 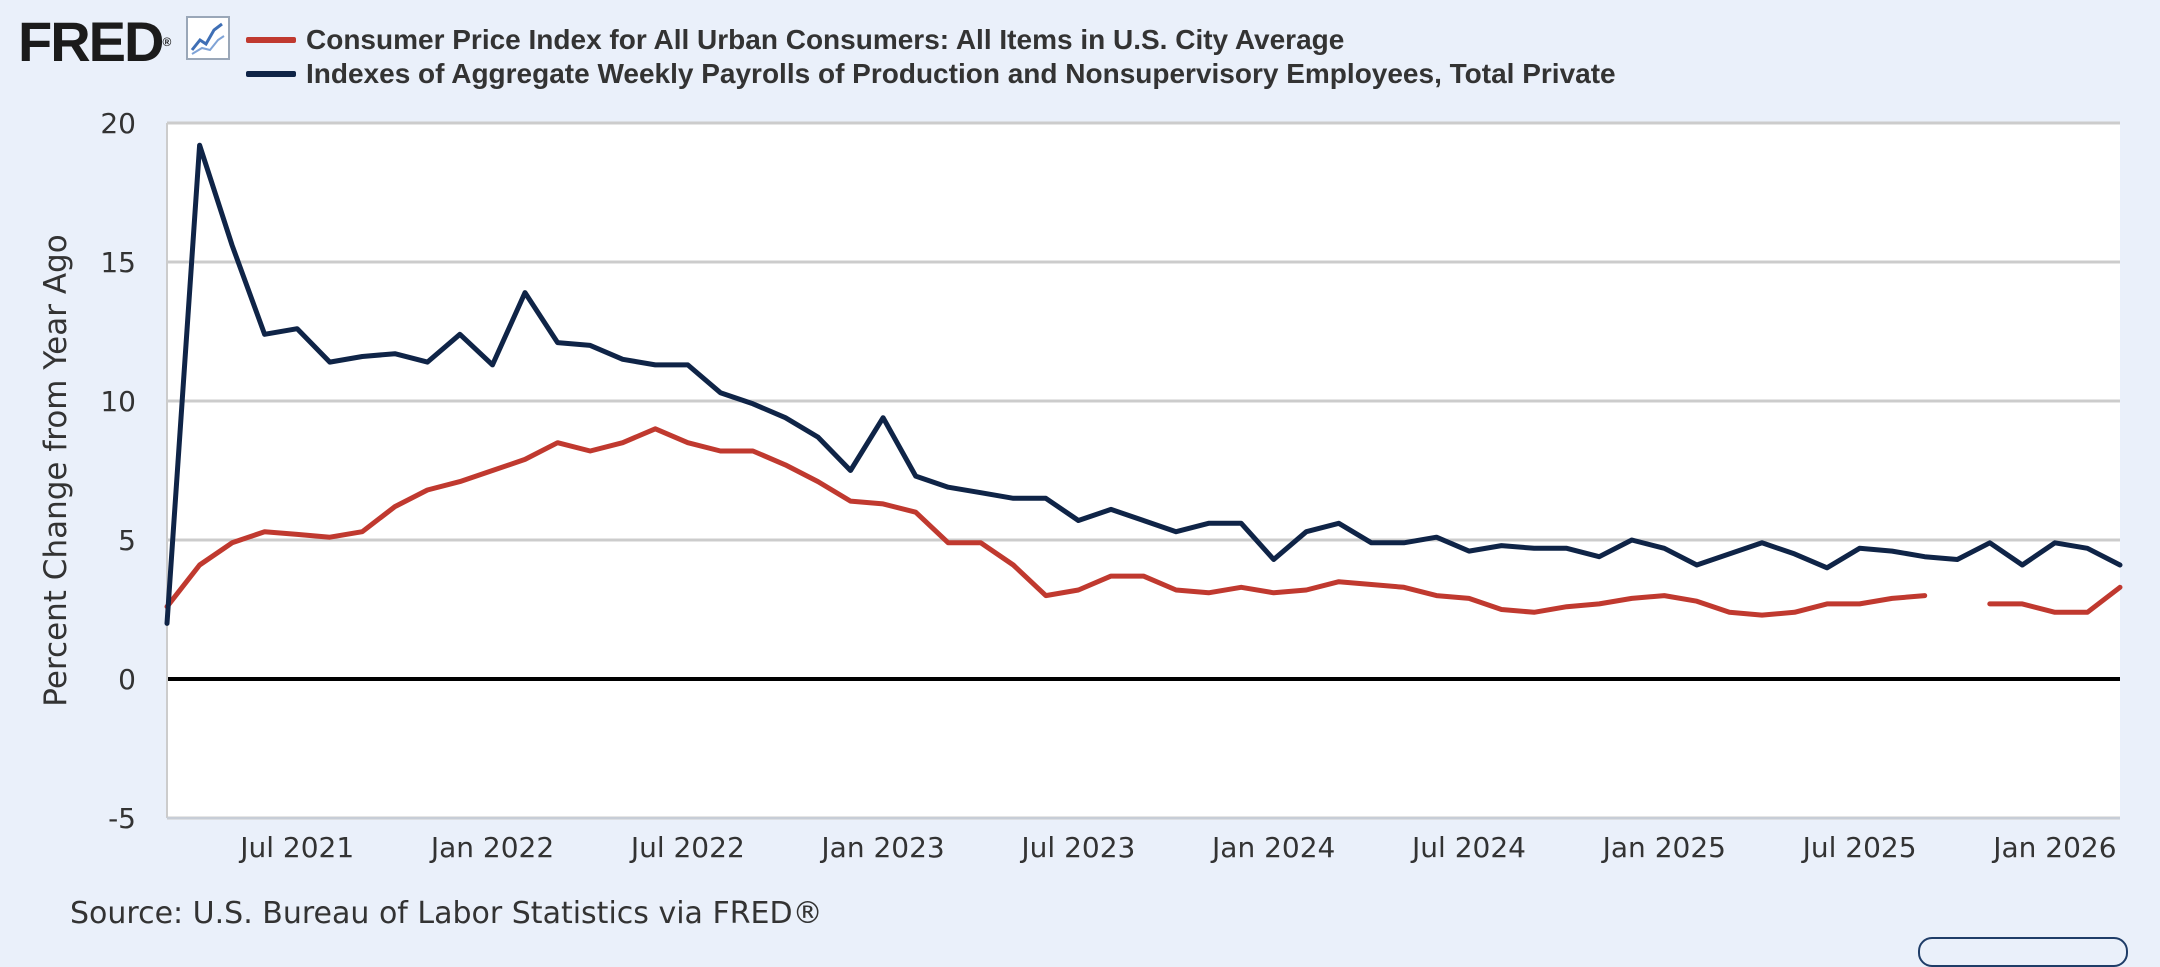 What do you see at coordinates (118, 471) in the screenshot?
I see `y-axis-ticks: -5 0 5 10 15 20` at bounding box center [118, 471].